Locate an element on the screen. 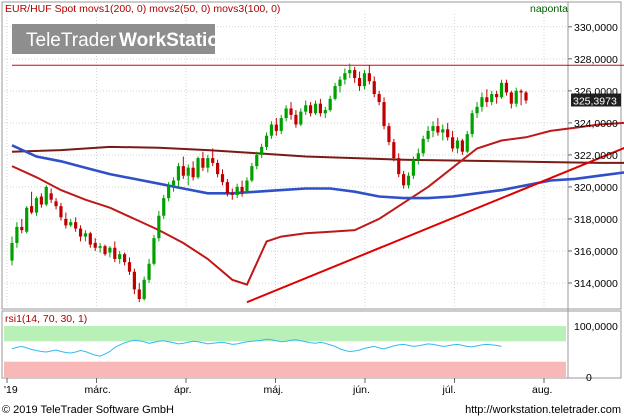 The width and height of the screenshot is (624, 417). y-tick-label: 330,0000 is located at coordinates (596, 28).